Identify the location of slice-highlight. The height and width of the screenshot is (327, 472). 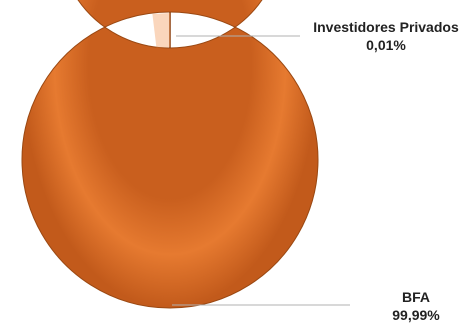
(161, 30).